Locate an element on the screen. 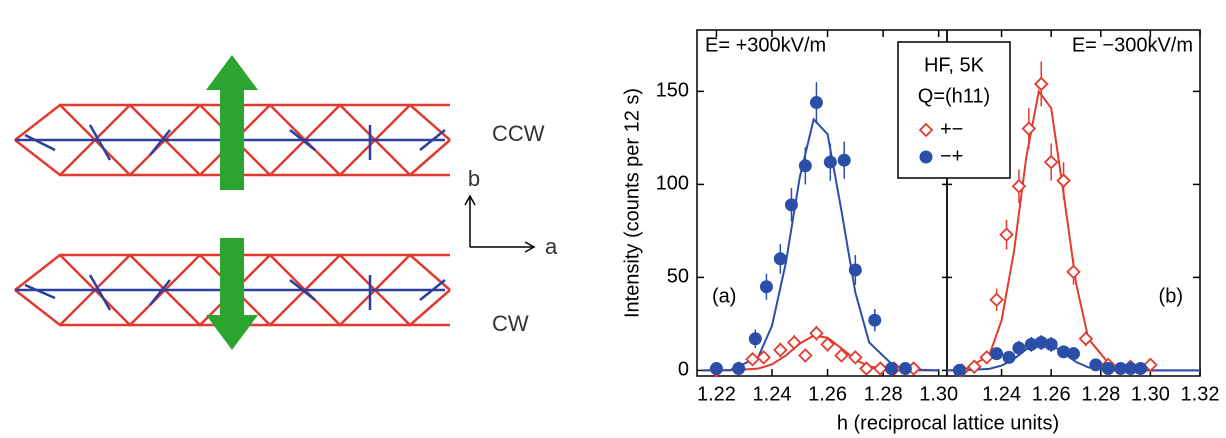 The width and height of the screenshot is (1226, 438). annotation: E= −300kV/m is located at coordinates (1132, 45).